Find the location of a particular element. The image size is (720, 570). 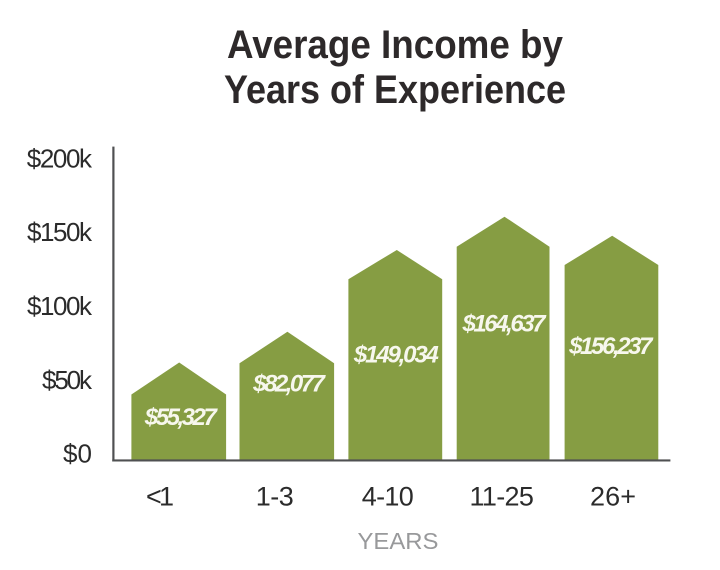

svg-text: $156,237 is located at coordinates (611, 346).